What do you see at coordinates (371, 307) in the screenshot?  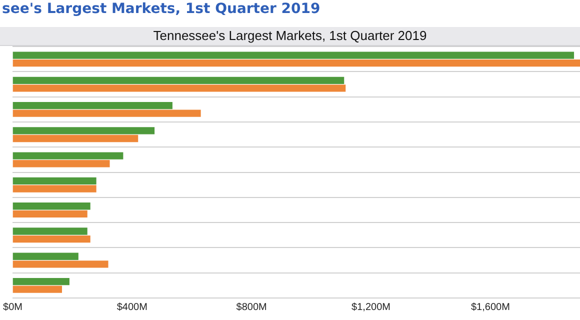 I see `x-tick-label: $1,200M` at bounding box center [371, 307].